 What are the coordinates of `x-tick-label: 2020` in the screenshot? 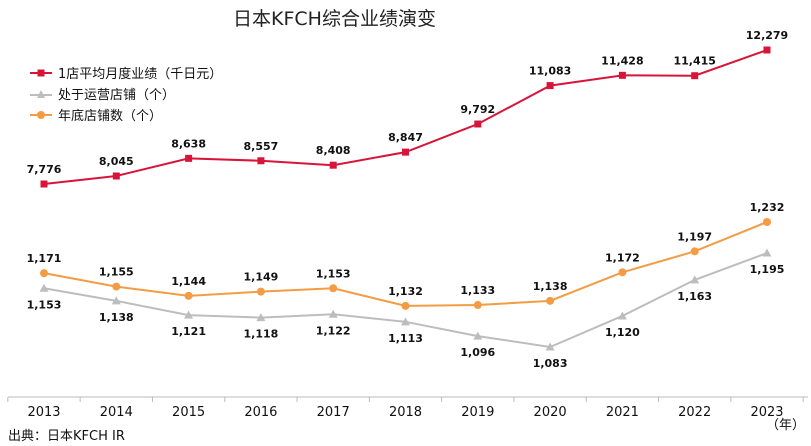 It's located at (550, 412).